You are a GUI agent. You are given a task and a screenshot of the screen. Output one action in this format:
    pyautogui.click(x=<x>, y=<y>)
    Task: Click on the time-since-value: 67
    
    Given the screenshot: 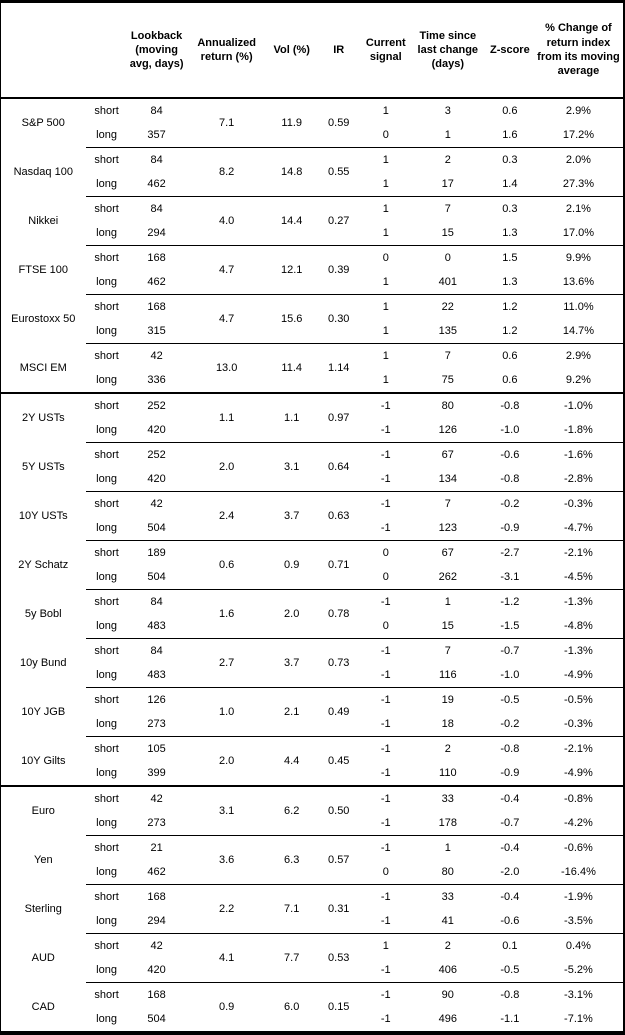 What is the action you would take?
    pyautogui.click(x=447, y=454)
    